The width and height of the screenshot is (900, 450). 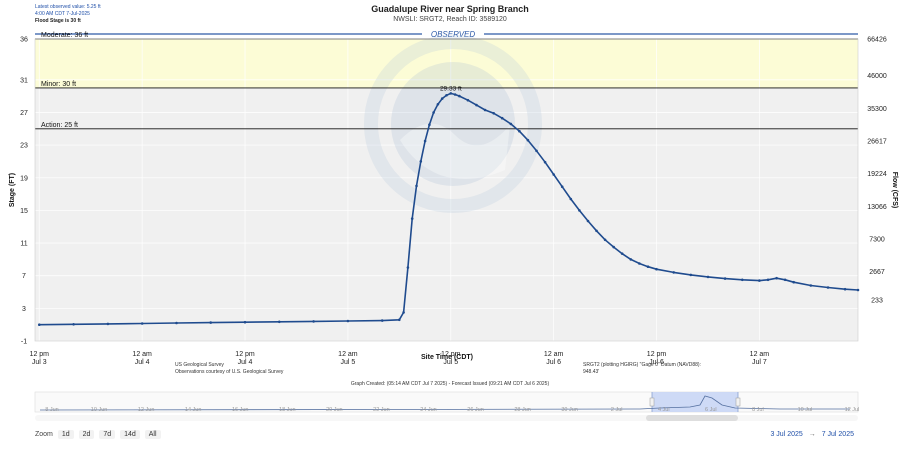 I want to click on chart-title: Guadalupe River near Spring Branch, so click(x=450, y=9).